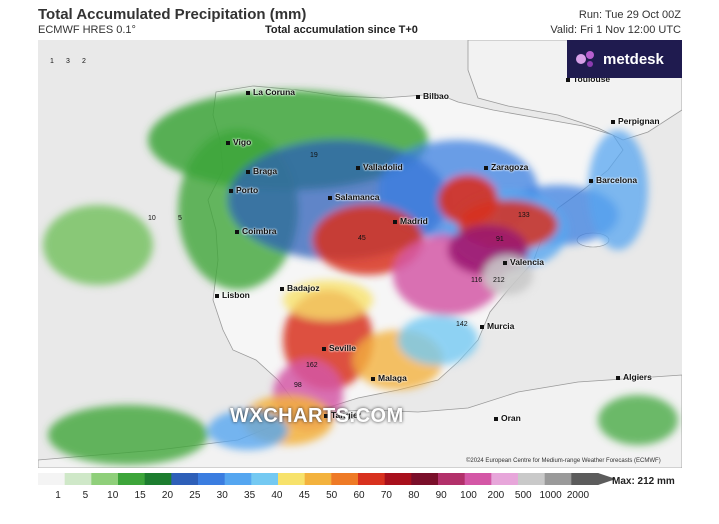  I want to click on scale-tick-label: 25, so click(195, 495).